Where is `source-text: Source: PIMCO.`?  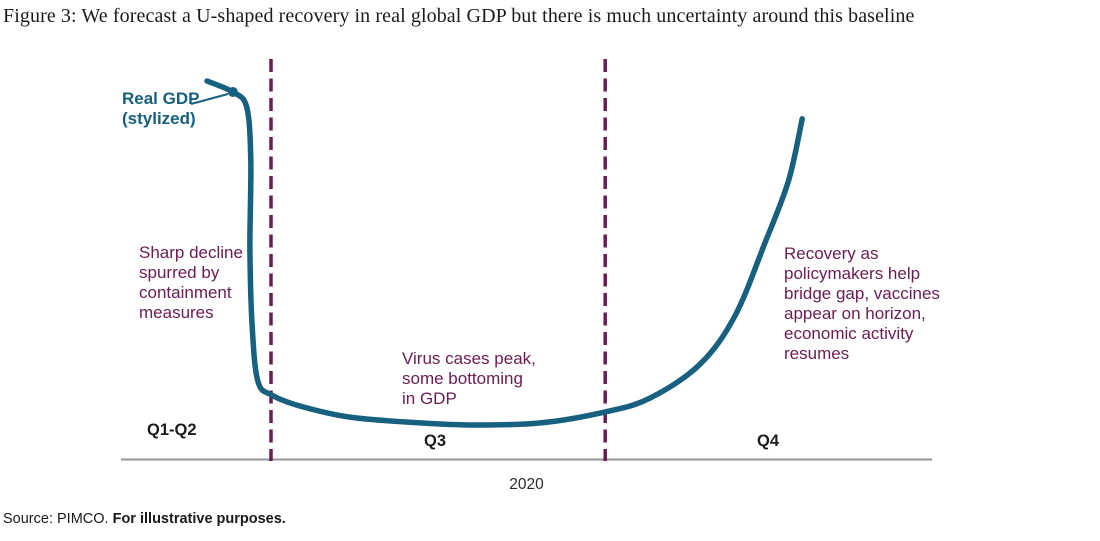 source-text: Source: PIMCO. is located at coordinates (58, 519).